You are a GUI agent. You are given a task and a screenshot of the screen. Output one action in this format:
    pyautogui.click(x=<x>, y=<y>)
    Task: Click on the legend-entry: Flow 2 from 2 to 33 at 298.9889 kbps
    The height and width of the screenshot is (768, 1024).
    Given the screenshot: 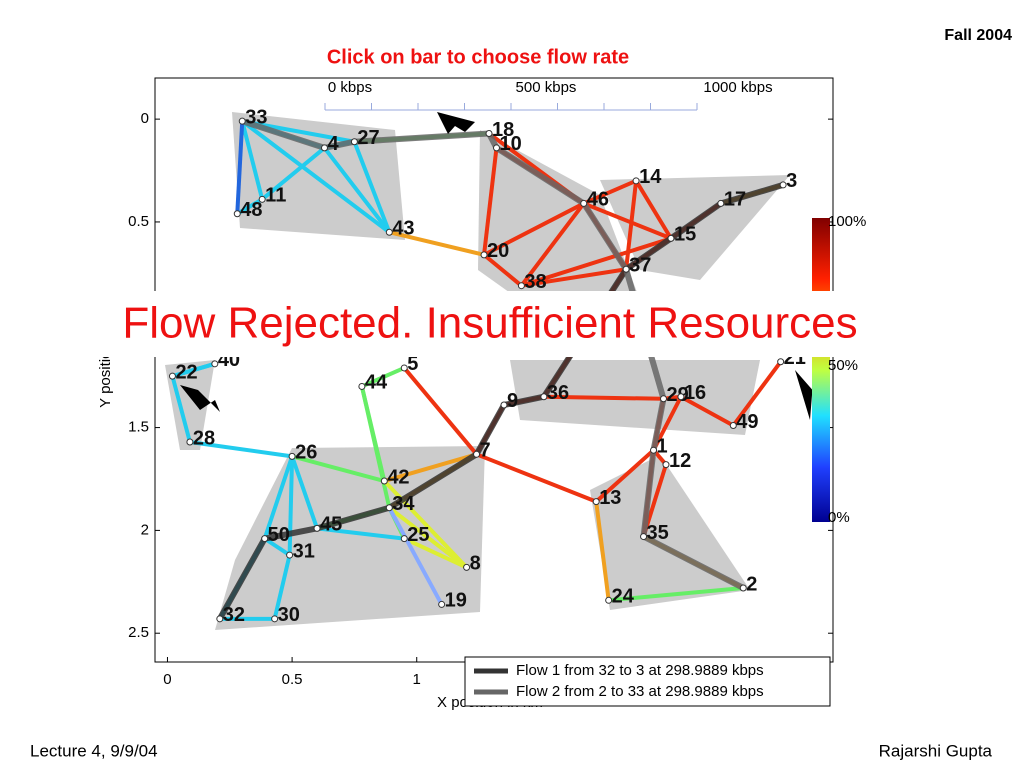 What is the action you would take?
    pyautogui.click(x=640, y=691)
    